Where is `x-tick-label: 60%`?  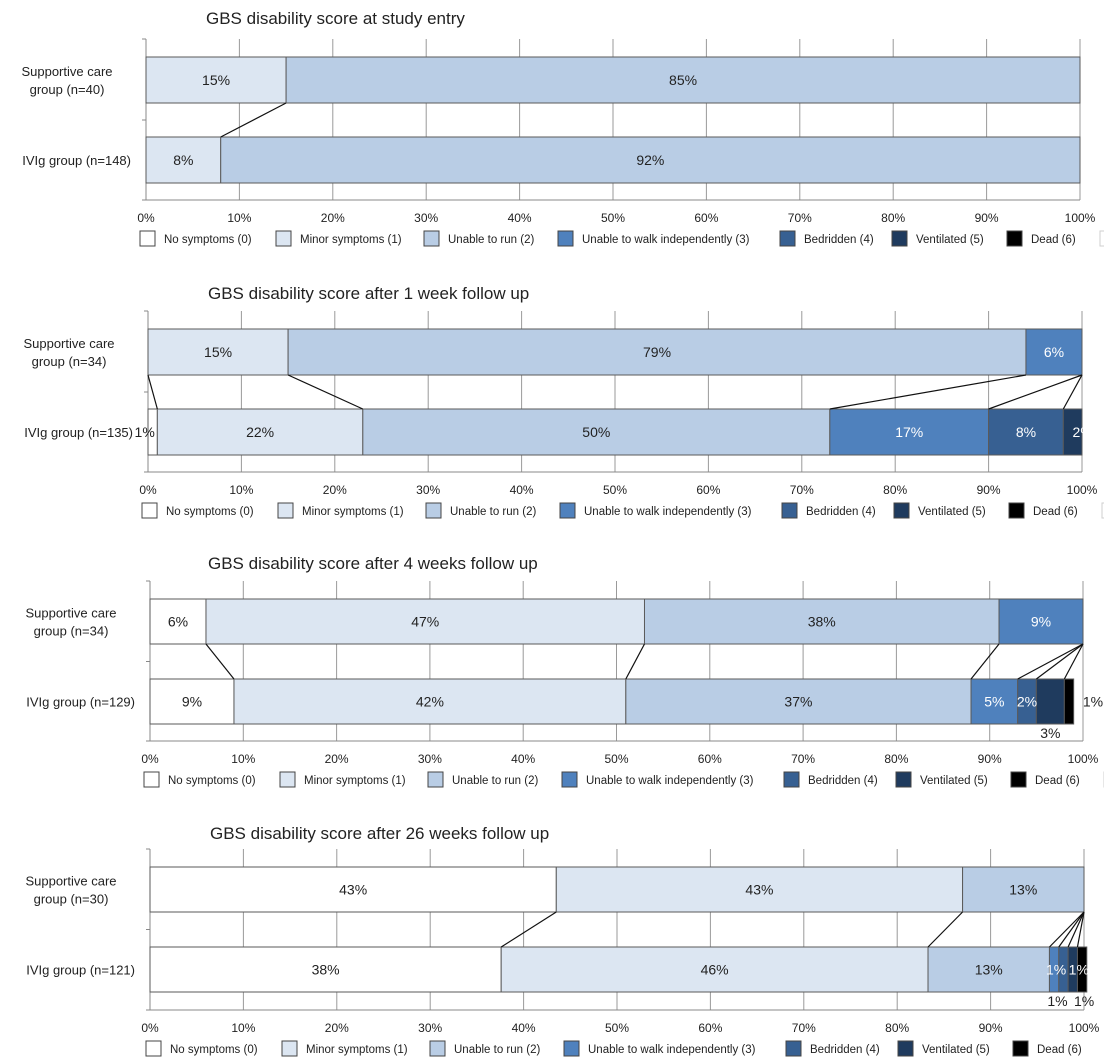 x-tick-label: 60% is located at coordinates (710, 759).